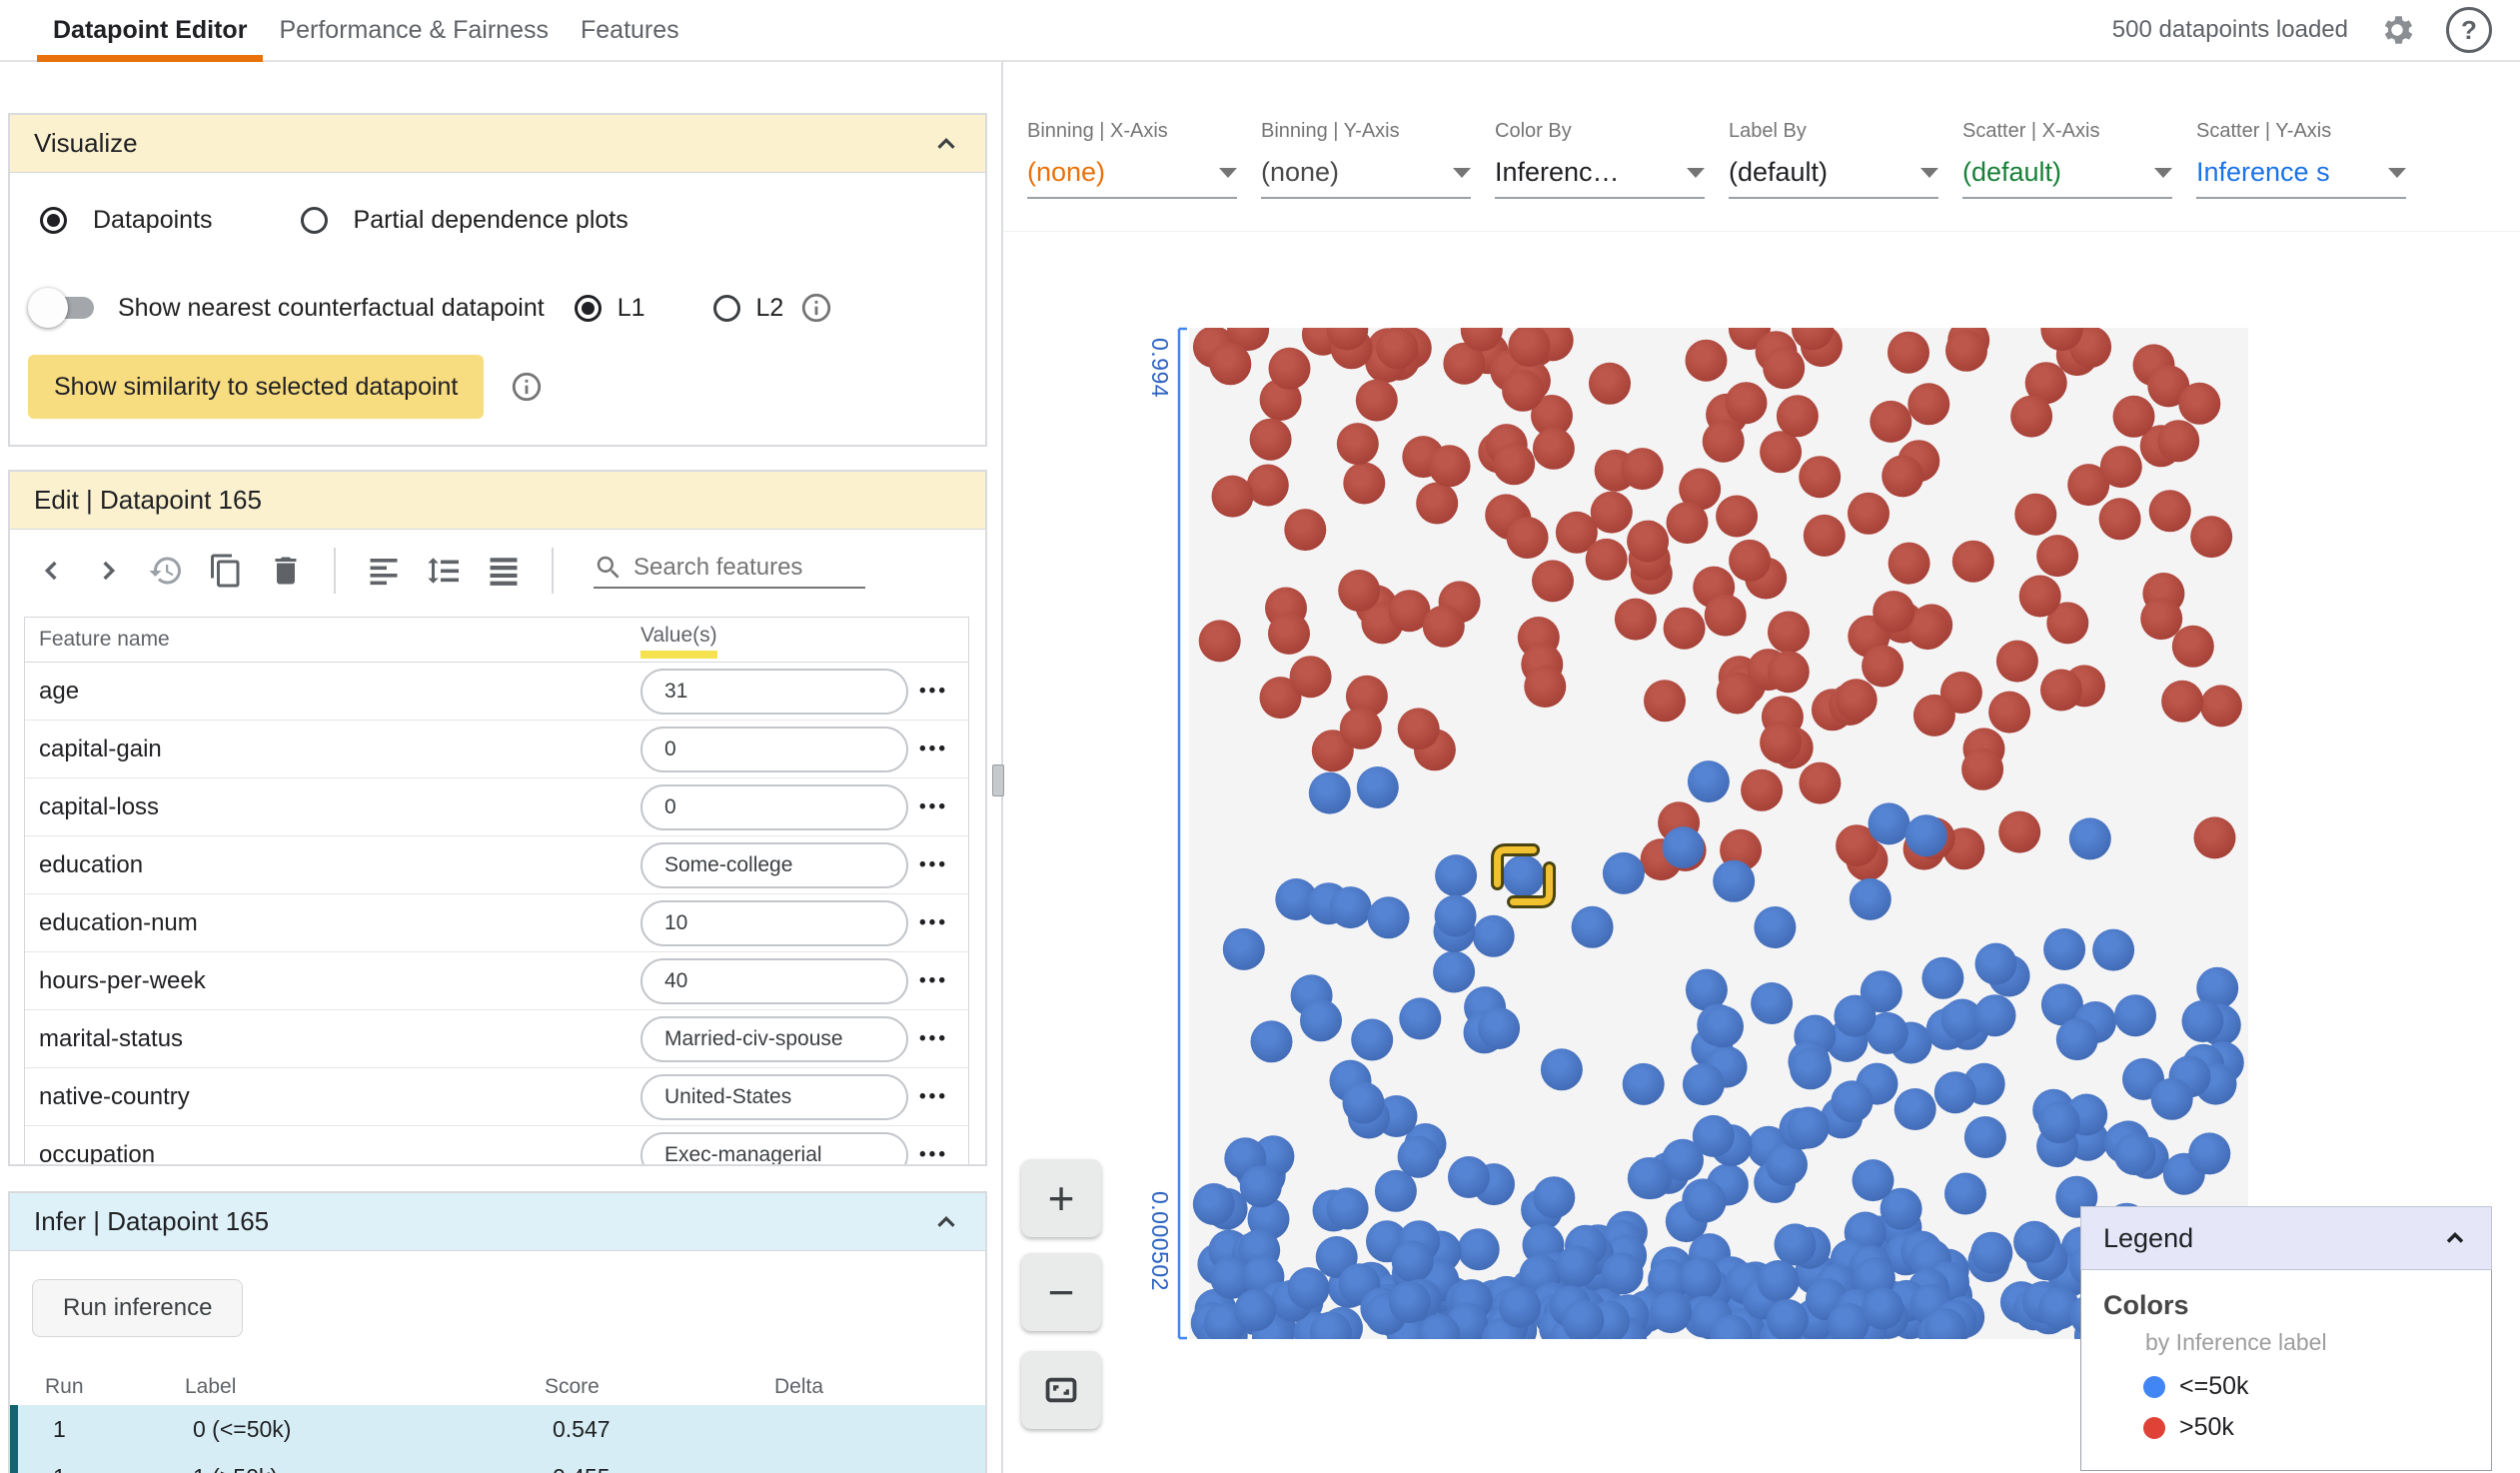 The image size is (2520, 1473). I want to click on previous-datapoint-button, so click(52, 571).